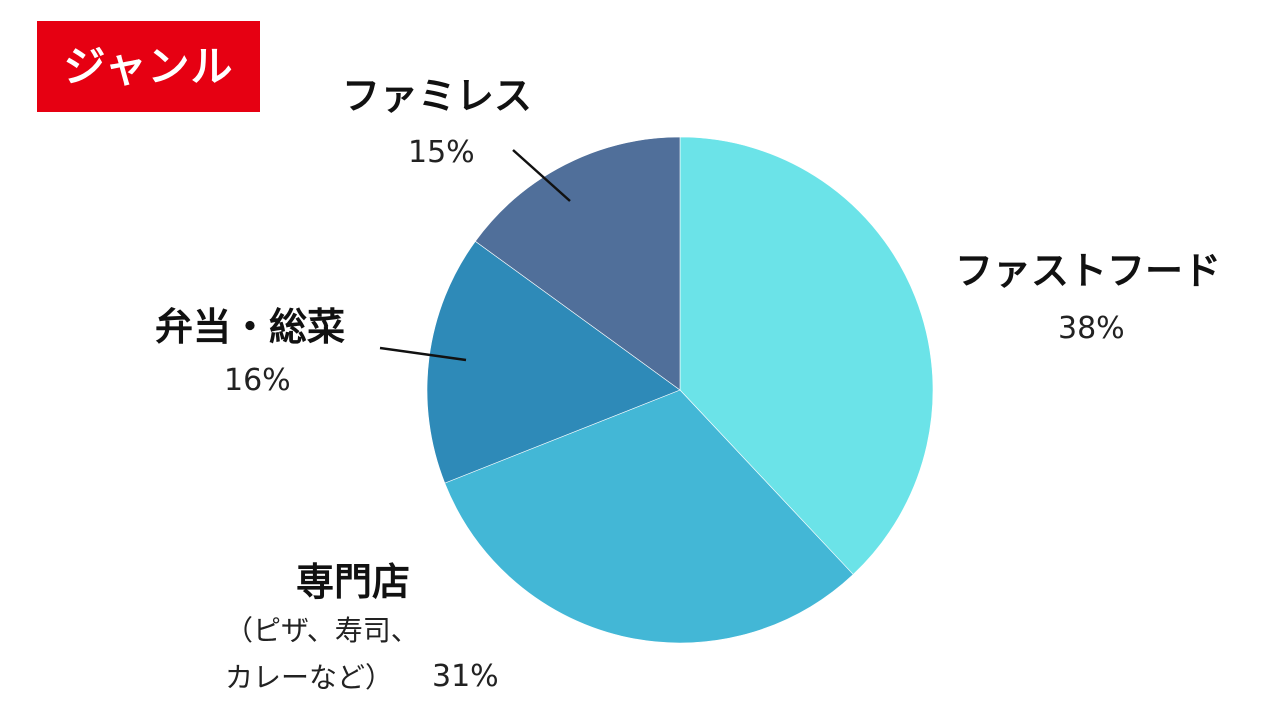  Describe the element at coordinates (465, 676) in the screenshot. I see `label-specialty-value: 31%` at that location.